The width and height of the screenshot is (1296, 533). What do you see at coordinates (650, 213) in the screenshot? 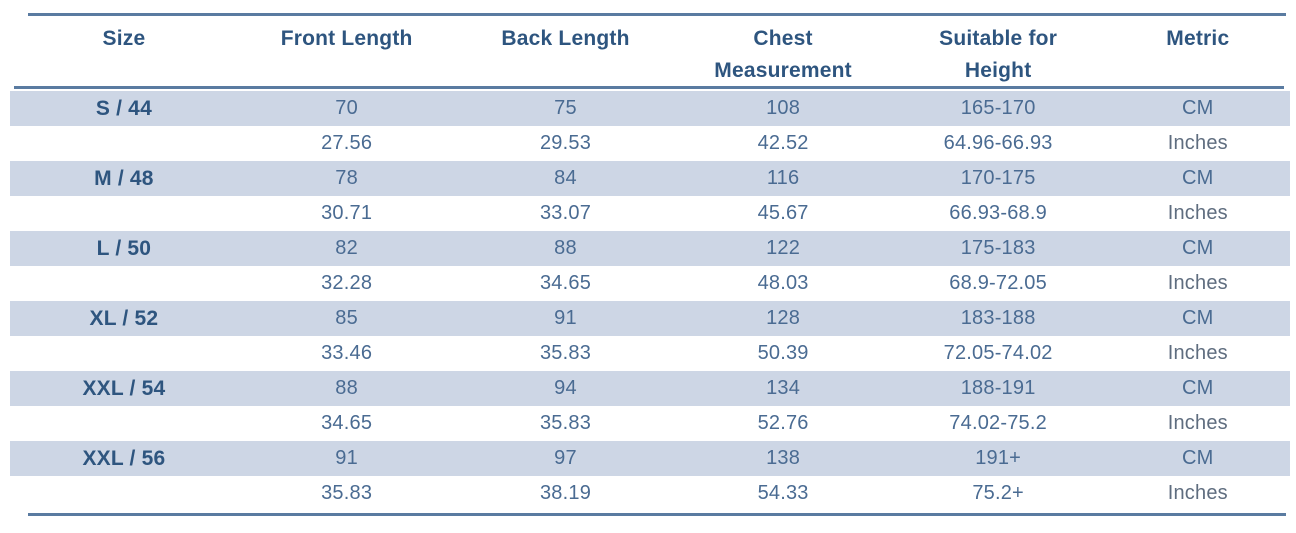
I see `table-row: 30.71 33.07 45.67 66.93-68.9 Inches` at bounding box center [650, 213].